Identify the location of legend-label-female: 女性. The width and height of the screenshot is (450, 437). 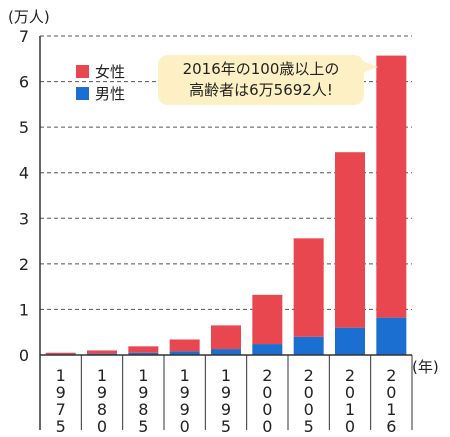
(110, 71).